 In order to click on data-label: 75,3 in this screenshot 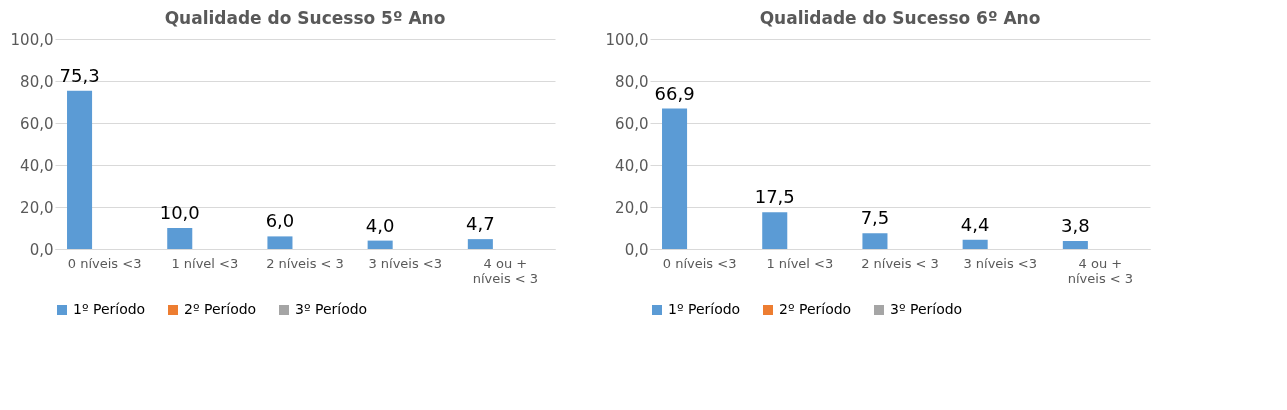, I will do `click(79, 75)`.